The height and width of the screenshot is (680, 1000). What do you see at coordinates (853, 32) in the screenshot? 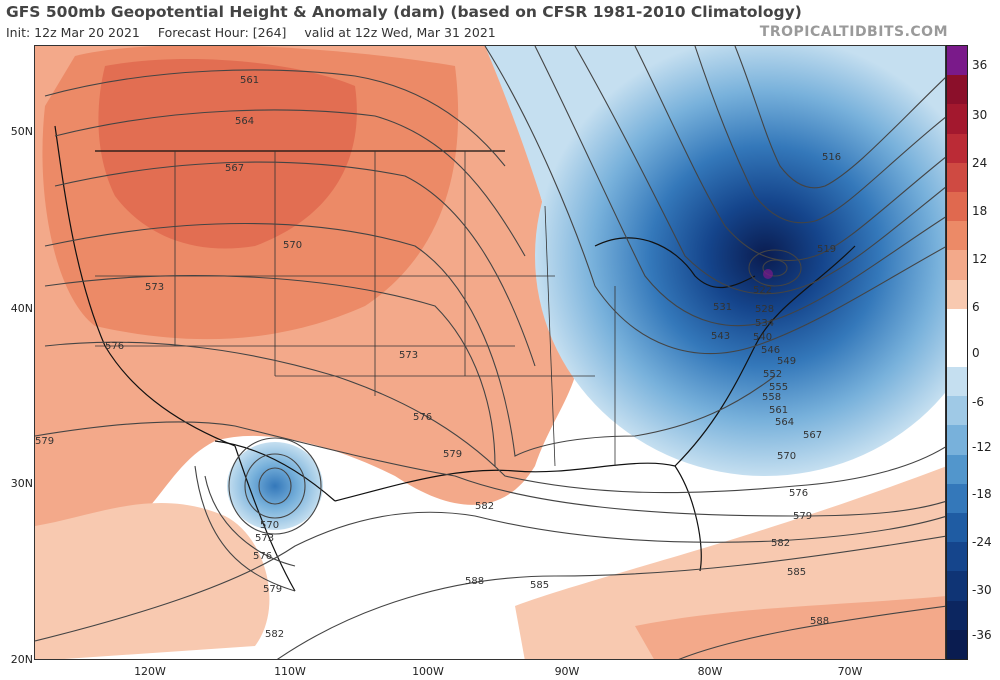
I see `brand-watermark: TROPICALTIDBITS.COM` at bounding box center [853, 32].